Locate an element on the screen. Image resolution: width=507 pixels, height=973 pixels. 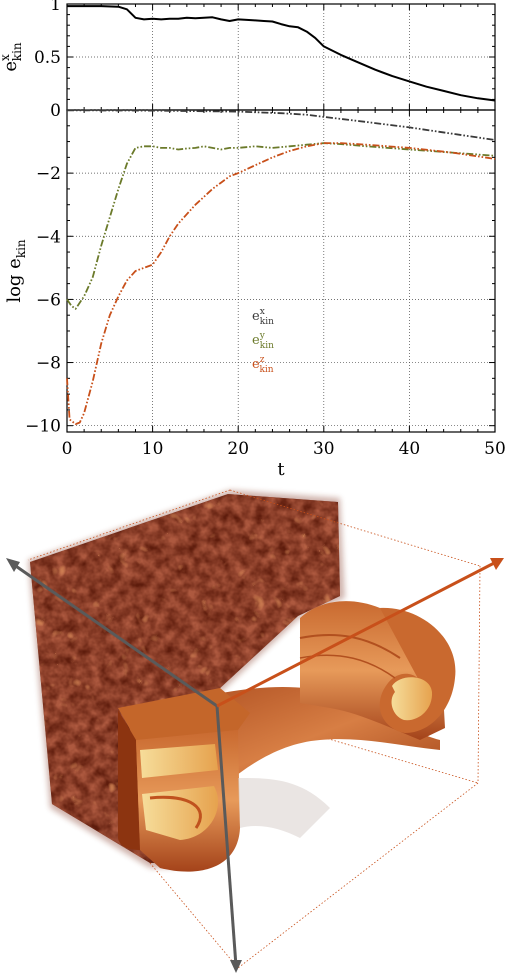
vortex-roll-right is located at coordinates (377, 670).